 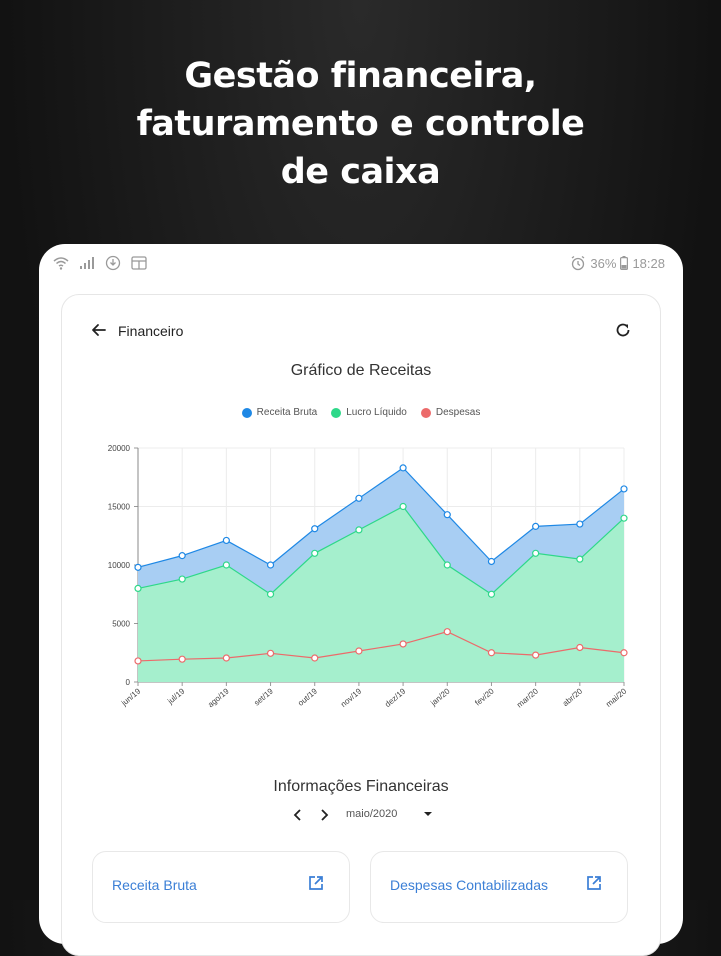 What do you see at coordinates (376, 412) in the screenshot?
I see `legend-label: Lucro Líquido` at bounding box center [376, 412].